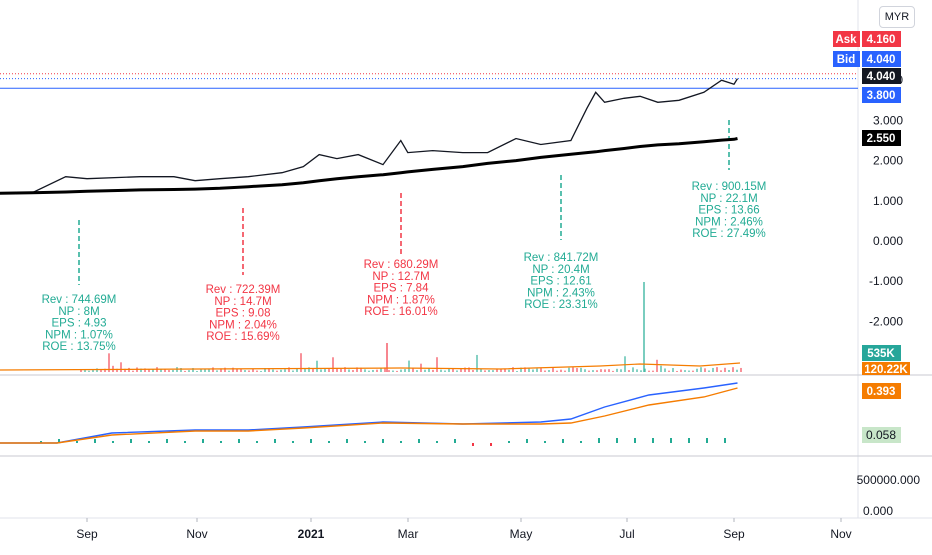 The width and height of the screenshot is (932, 555). Describe the element at coordinates (196, 534) in the screenshot. I see `x-tick-label: Nov` at that location.